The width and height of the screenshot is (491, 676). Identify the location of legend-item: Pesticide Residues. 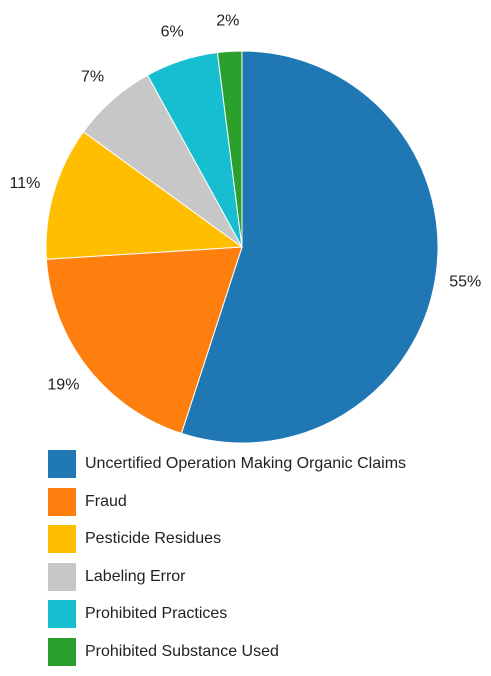
(269, 539).